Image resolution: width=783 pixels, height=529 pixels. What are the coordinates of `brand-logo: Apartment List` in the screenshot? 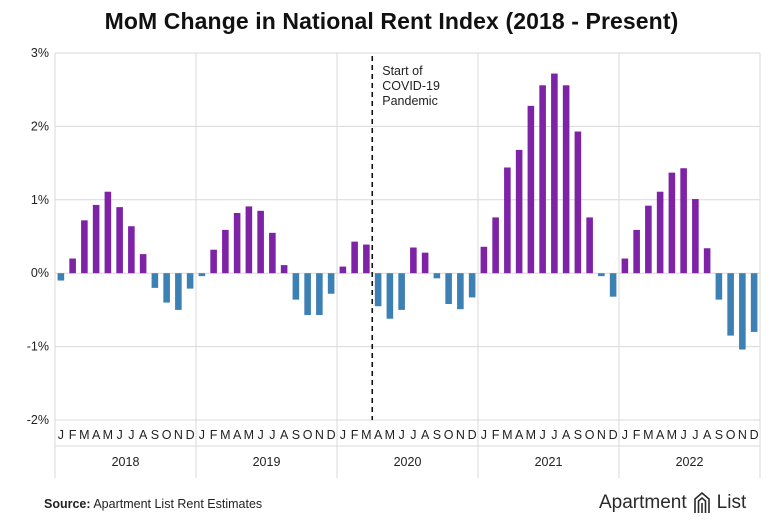 It's located at (672, 503).